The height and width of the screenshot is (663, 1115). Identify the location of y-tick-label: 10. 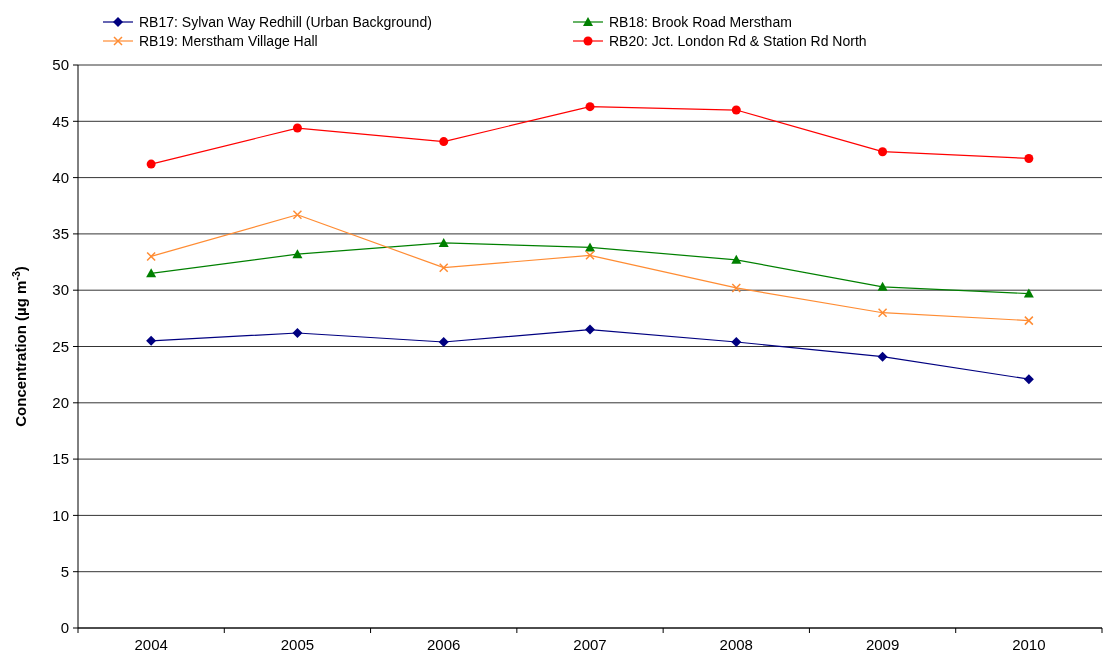
(60, 515).